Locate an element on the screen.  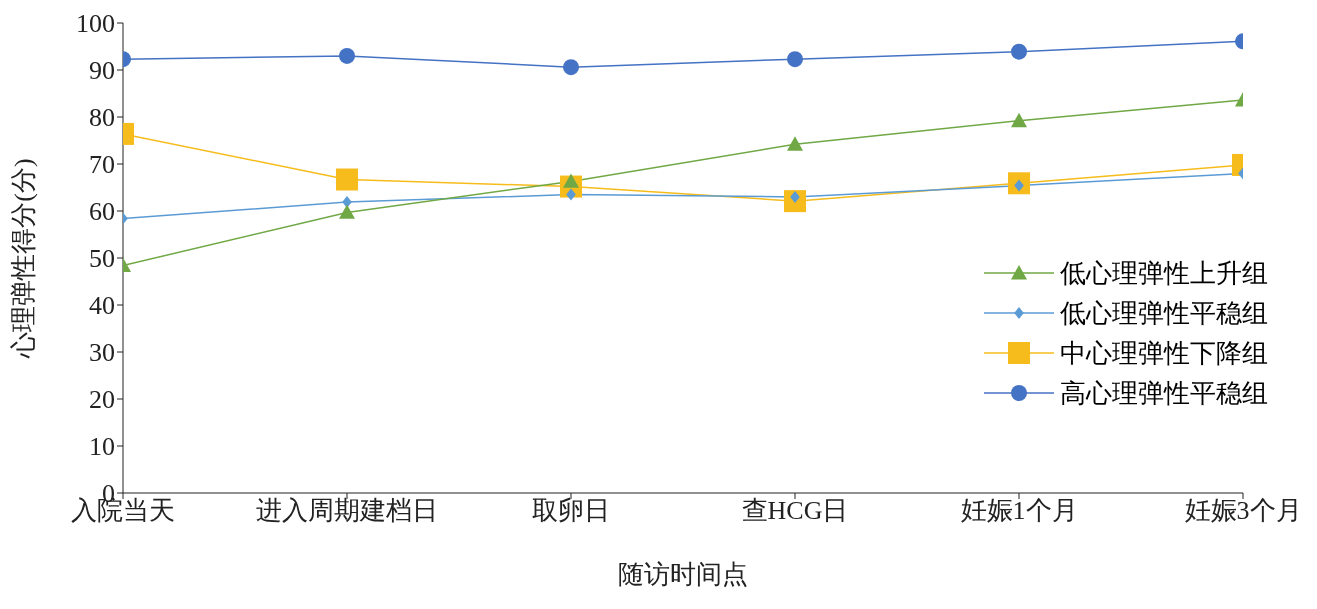
legend-label: 中心理弹性下降组 is located at coordinates (1164, 353).